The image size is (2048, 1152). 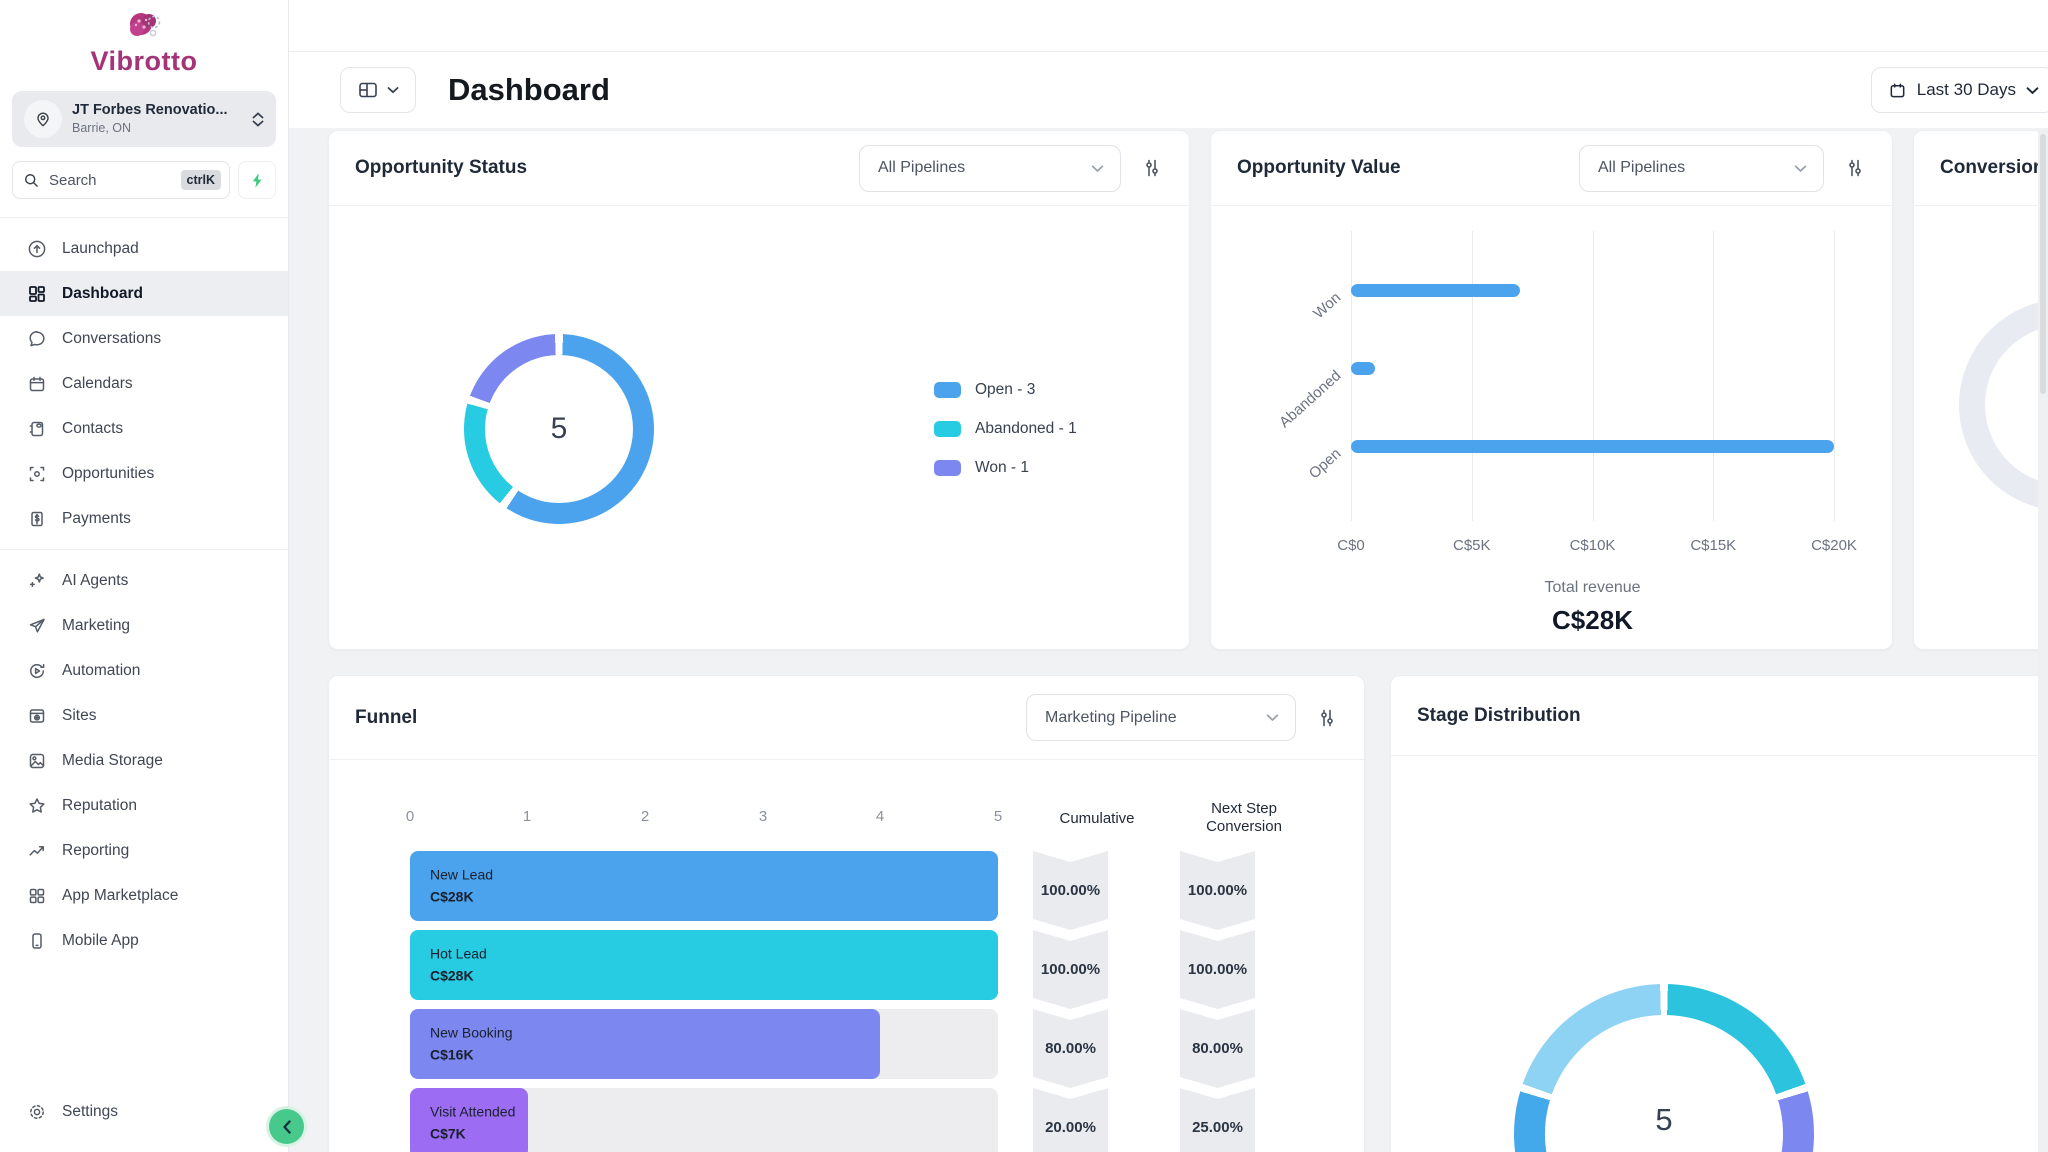 I want to click on axis-tick: 0, so click(x=410, y=816).